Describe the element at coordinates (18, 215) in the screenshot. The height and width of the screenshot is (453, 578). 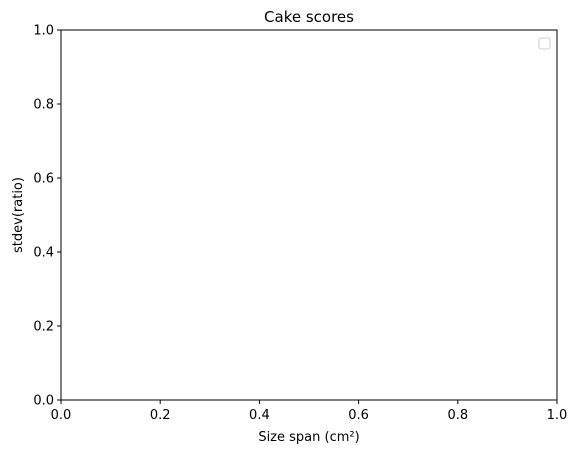
I see `y-axis-label: stdev(ratio)` at that location.